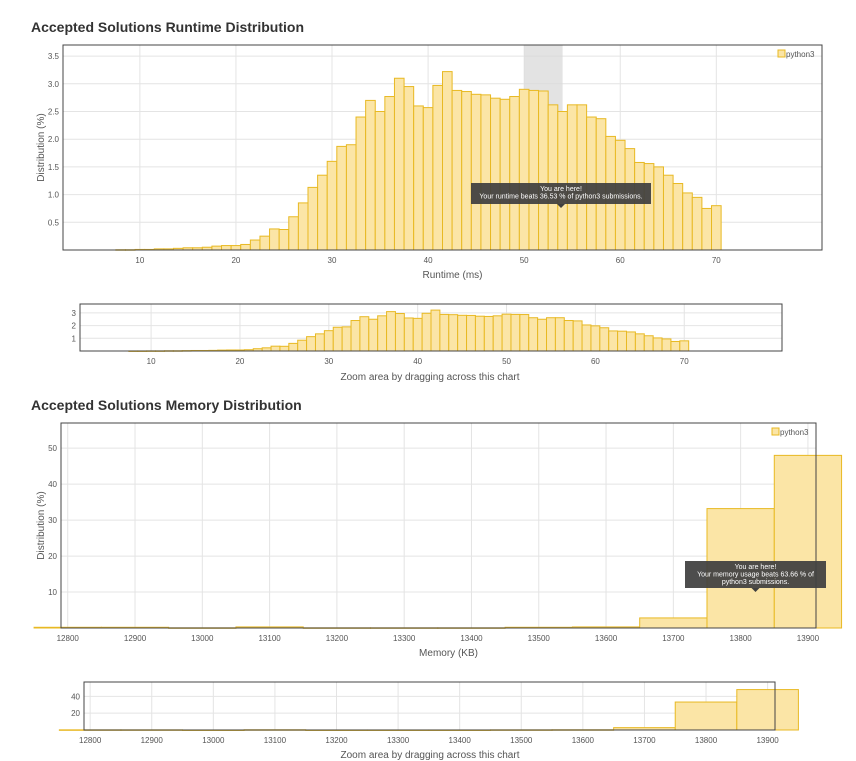 The image size is (856, 761). I want to click on runtime-ytick-label: 1.0, so click(54, 195).